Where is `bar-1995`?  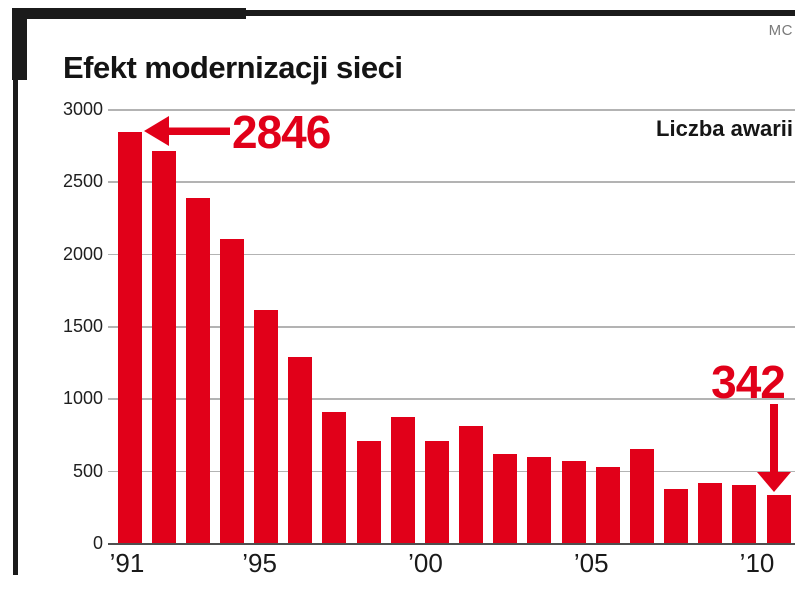
bar-1995 is located at coordinates (266, 426).